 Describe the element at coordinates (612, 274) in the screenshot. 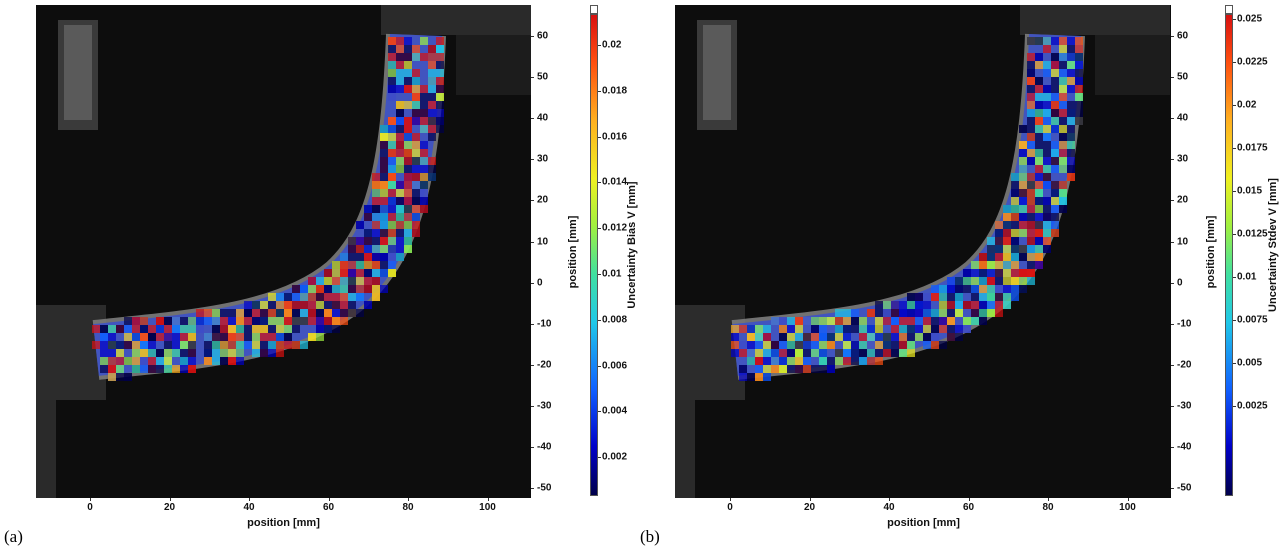

I see `colorbar-tick-label: 0.01` at that location.